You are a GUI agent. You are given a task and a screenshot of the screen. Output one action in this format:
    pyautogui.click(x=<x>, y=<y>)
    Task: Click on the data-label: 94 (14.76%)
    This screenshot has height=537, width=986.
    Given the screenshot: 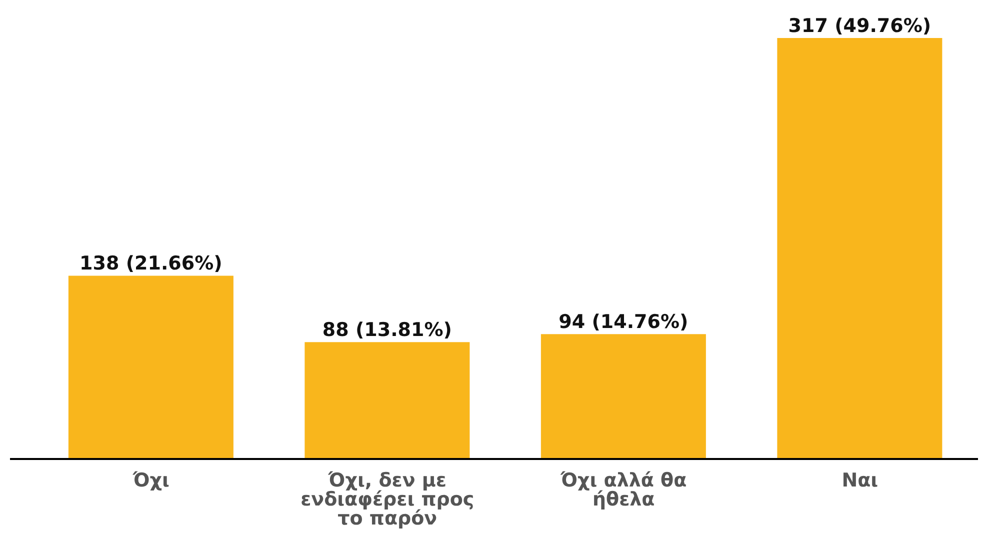 What is the action you would take?
    pyautogui.click(x=623, y=322)
    